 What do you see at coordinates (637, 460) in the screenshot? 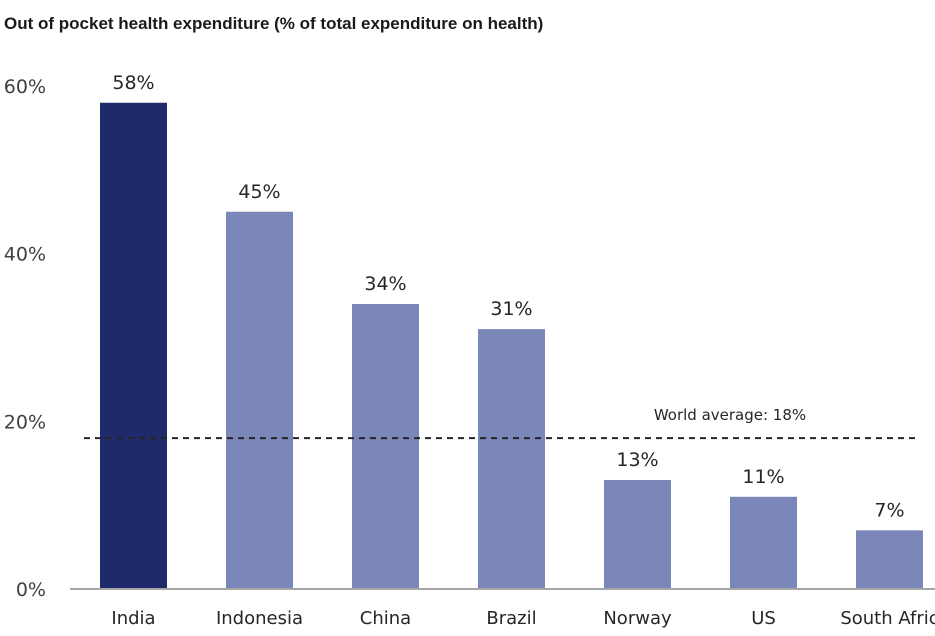
I see `bar-value-label: 13%` at bounding box center [637, 460].